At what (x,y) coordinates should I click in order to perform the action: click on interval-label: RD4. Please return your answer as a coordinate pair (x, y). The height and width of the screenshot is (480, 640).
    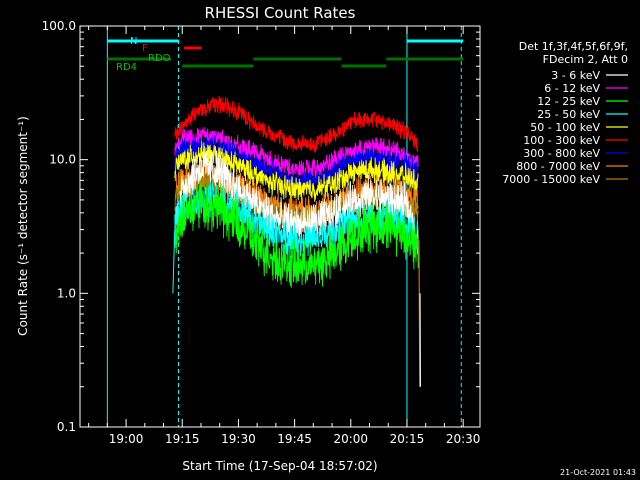
    Looking at the image, I should click on (126, 67).